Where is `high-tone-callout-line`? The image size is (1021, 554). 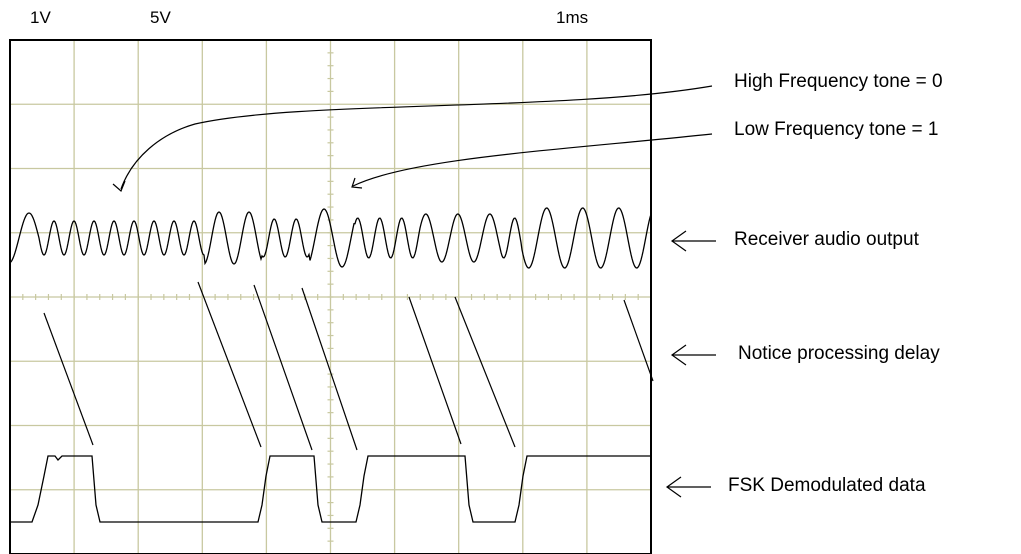
high-tone-callout-line is located at coordinates (416, 137).